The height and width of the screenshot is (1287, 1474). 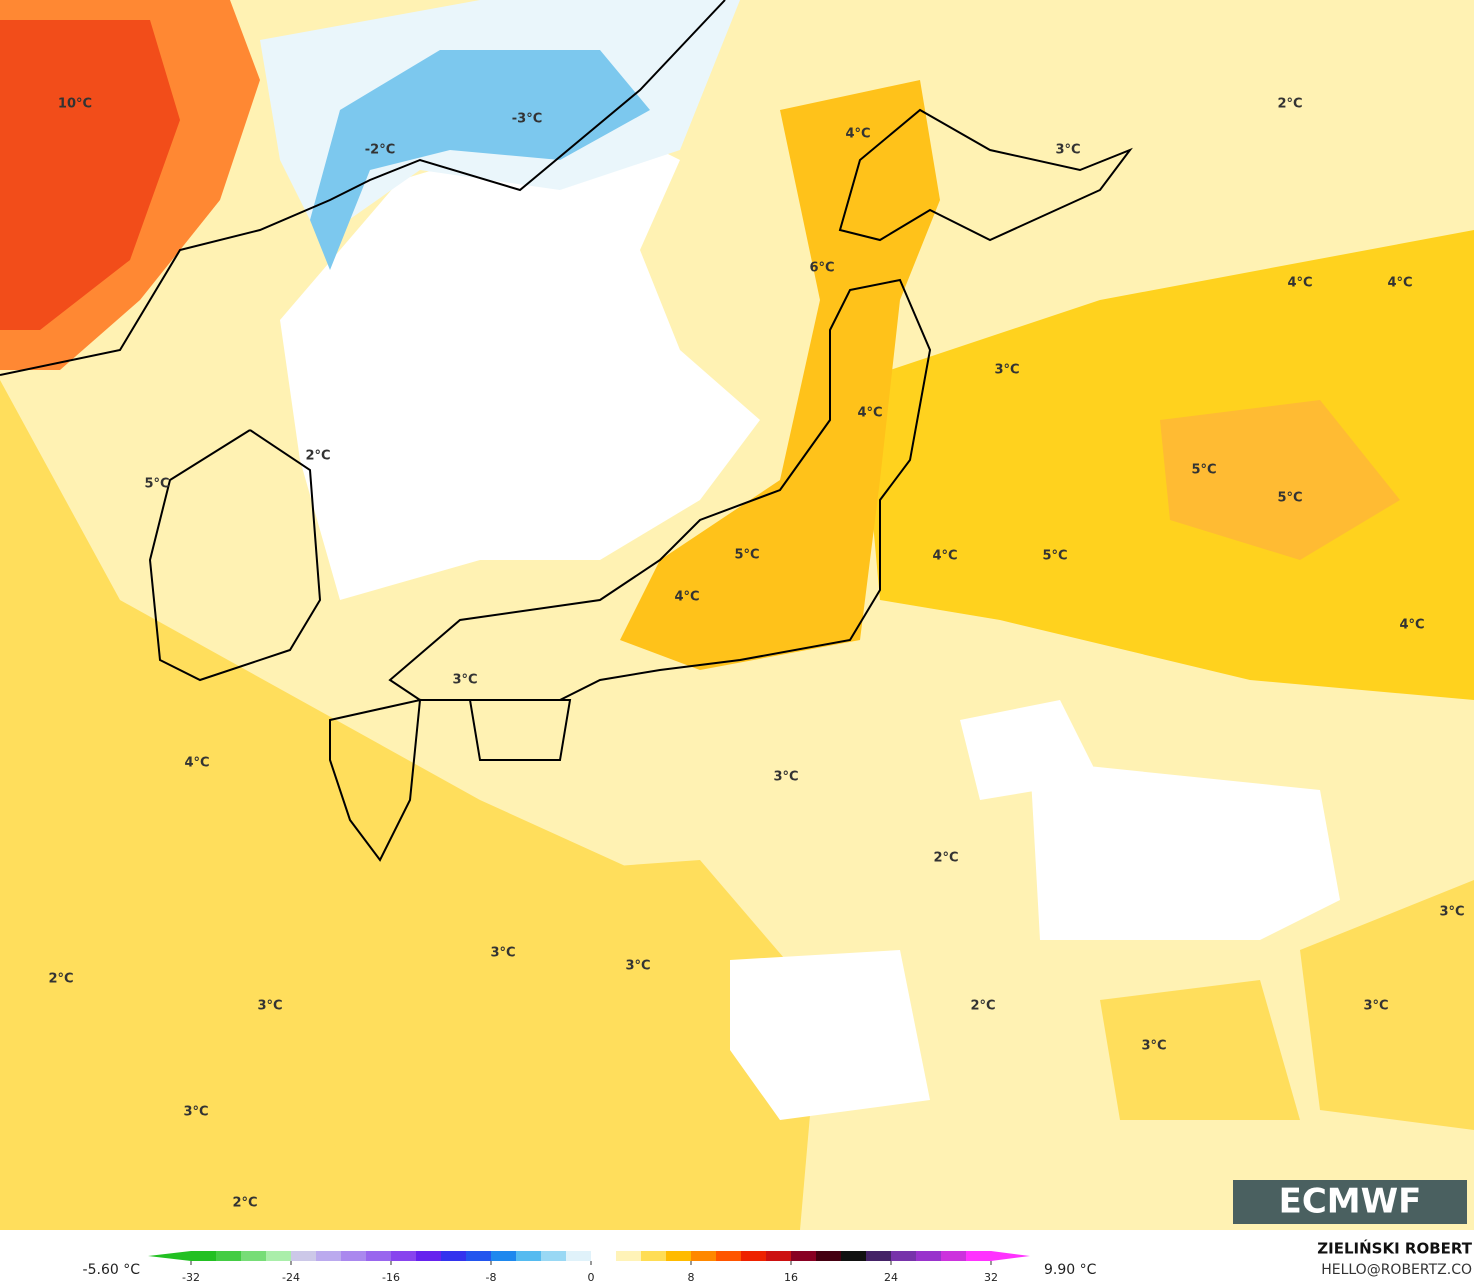 What do you see at coordinates (380, 150) in the screenshot?
I see `temperature-label: -2°C` at bounding box center [380, 150].